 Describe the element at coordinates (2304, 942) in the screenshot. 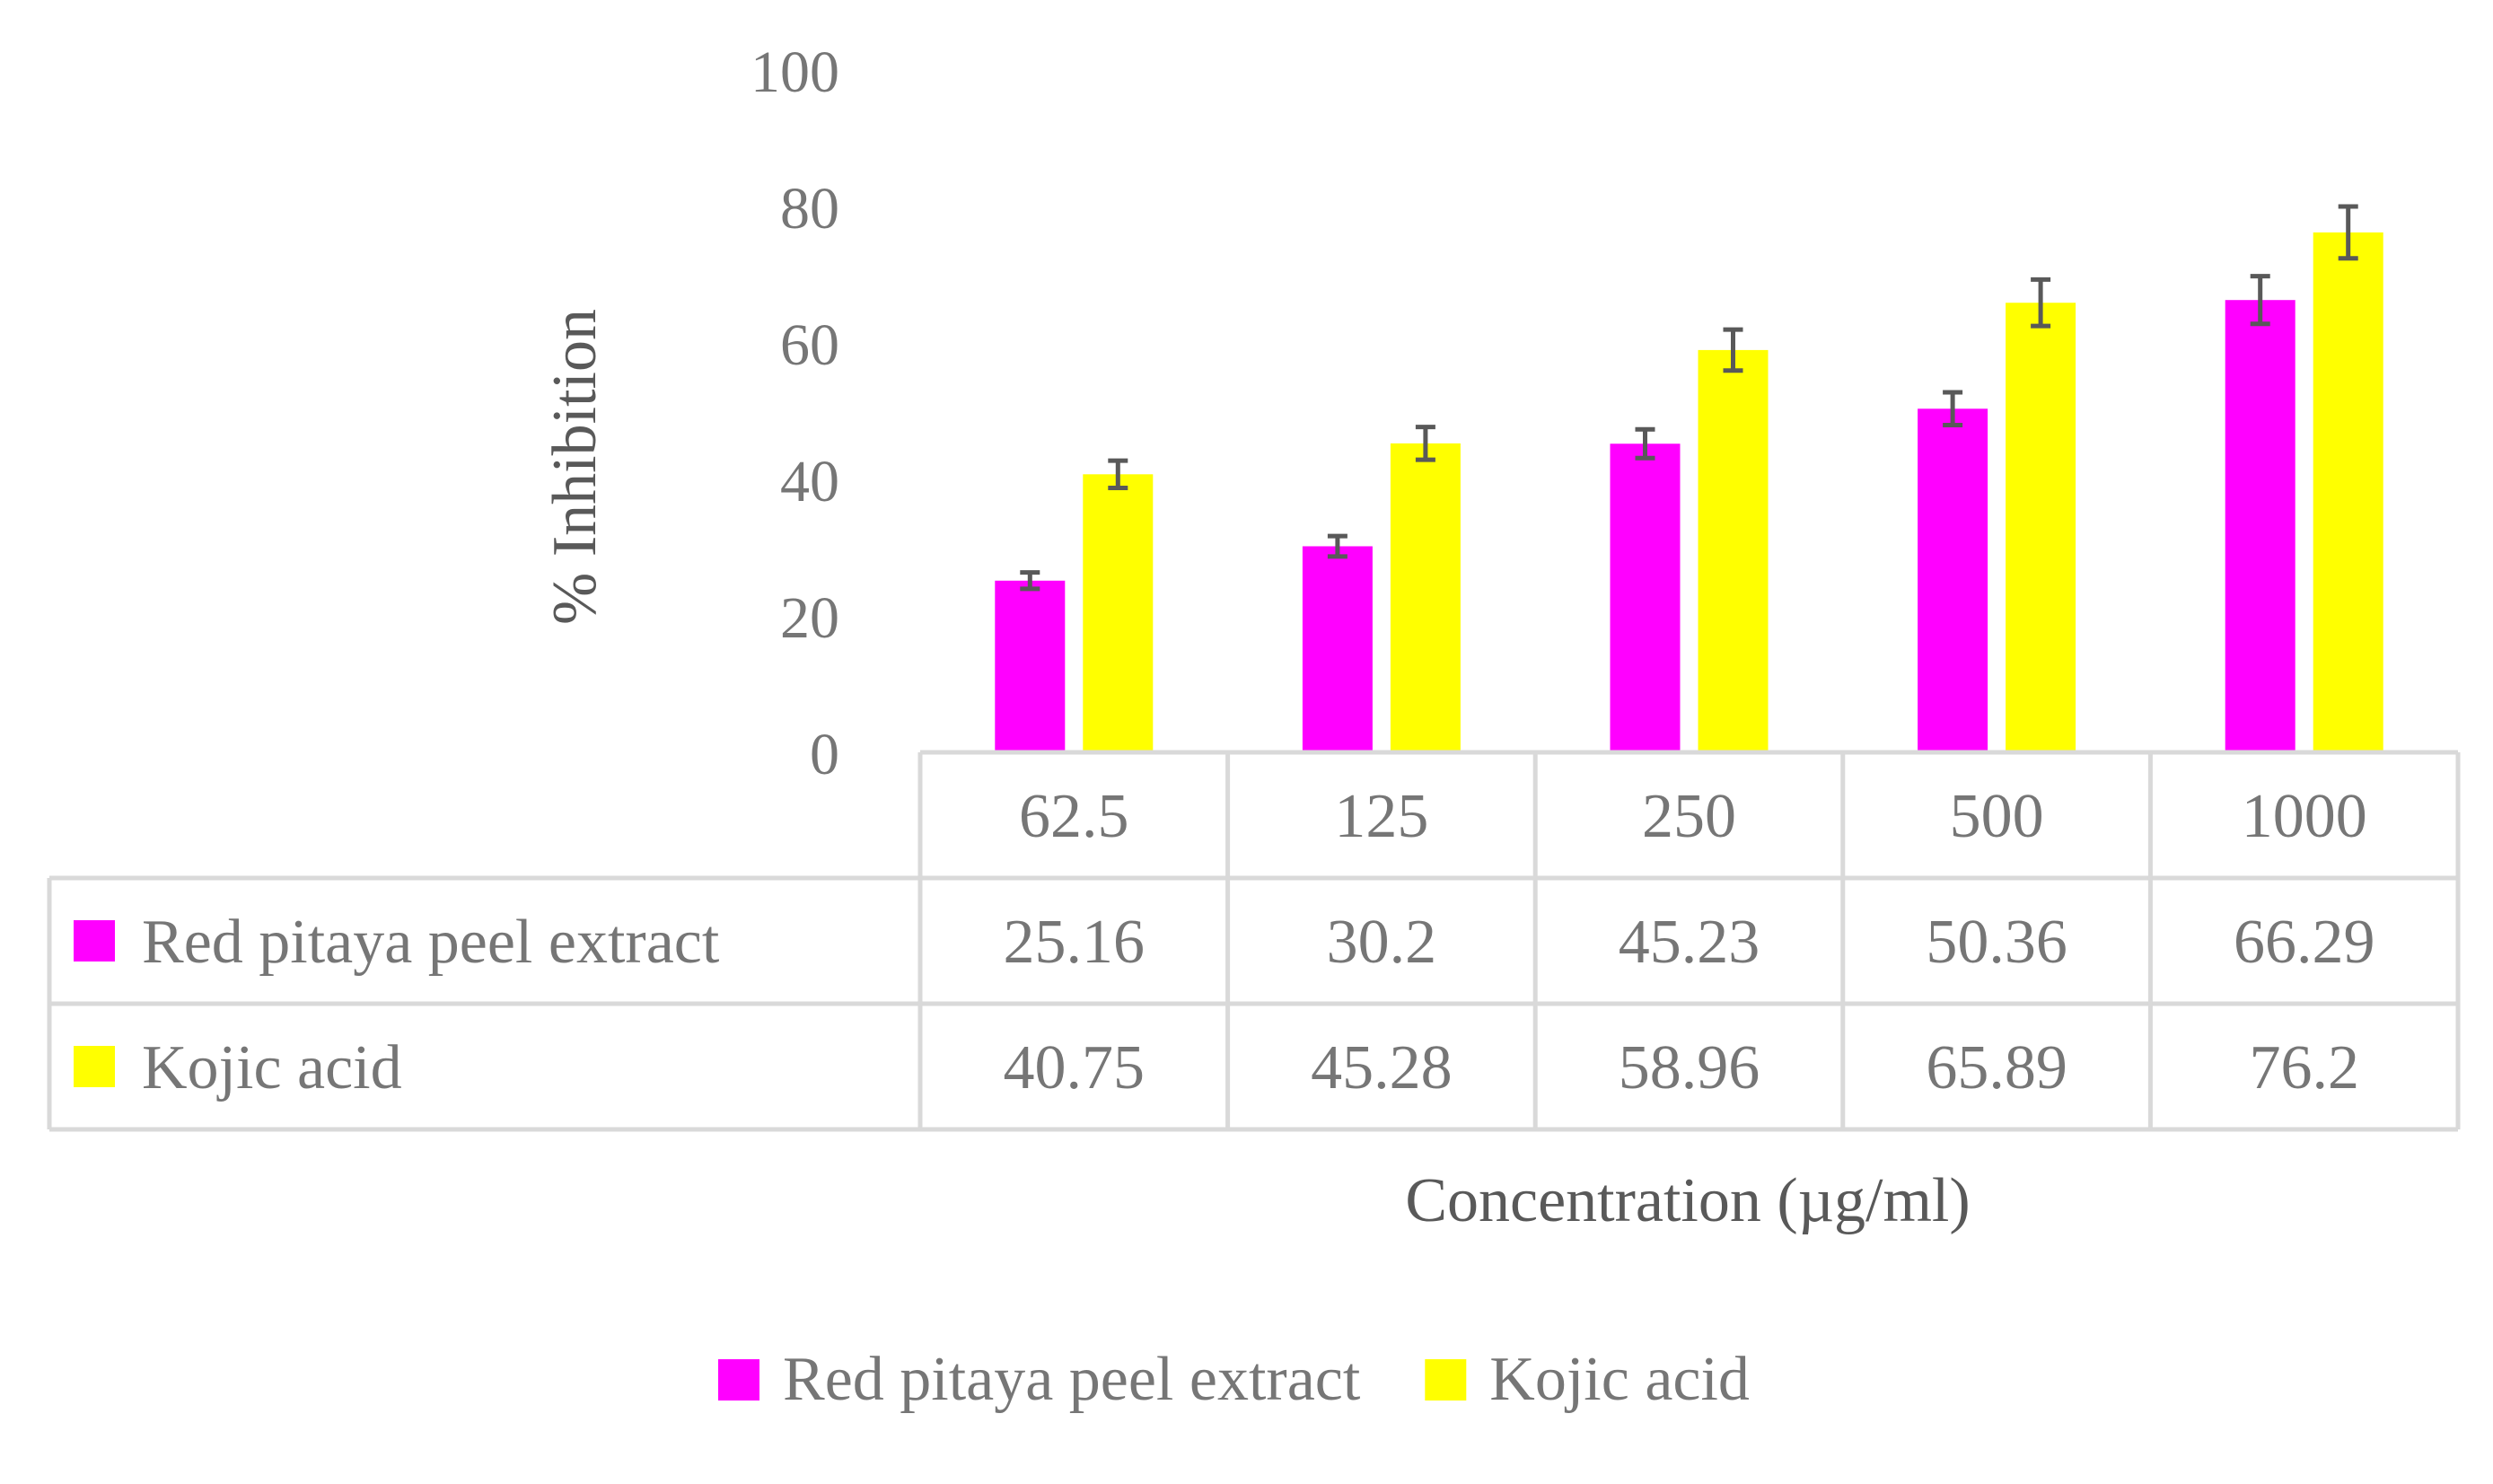

I see `data-label: 66.29` at that location.